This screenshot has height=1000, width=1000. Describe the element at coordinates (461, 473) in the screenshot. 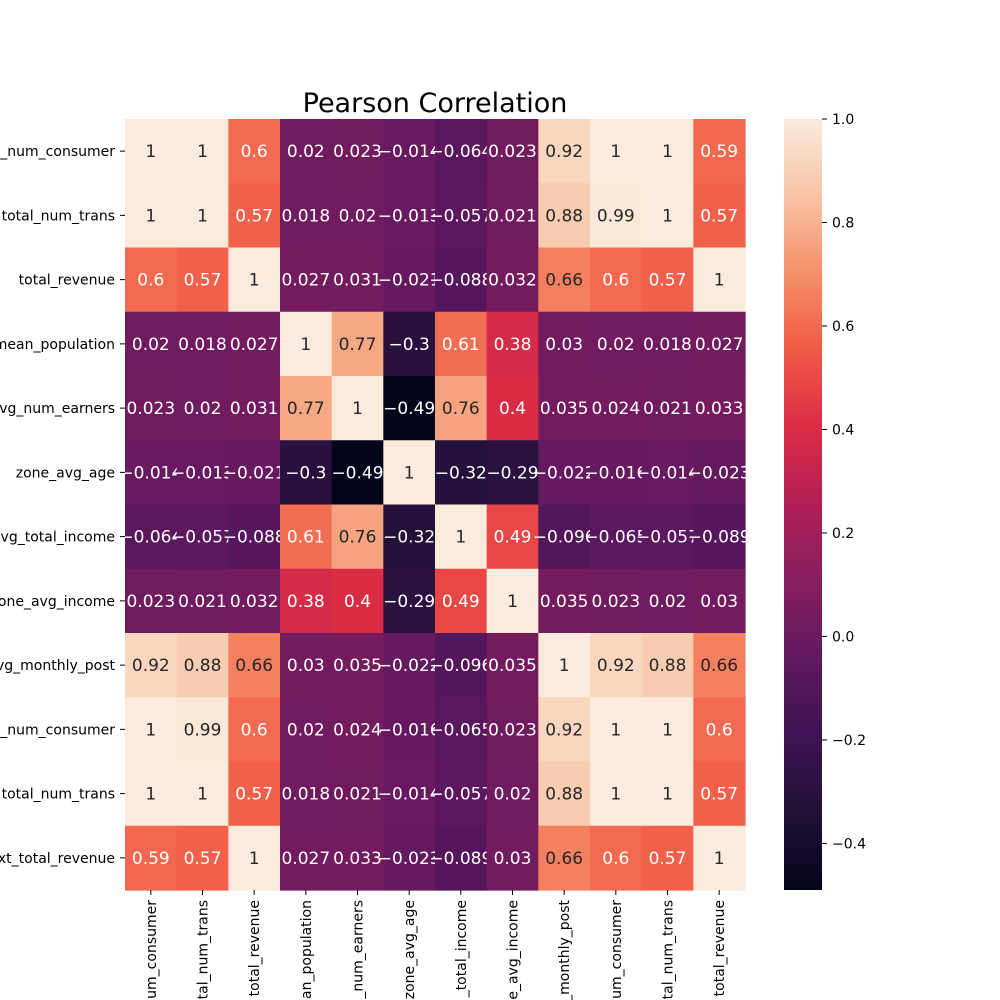

I see `cell-value-label: −0.32` at that location.